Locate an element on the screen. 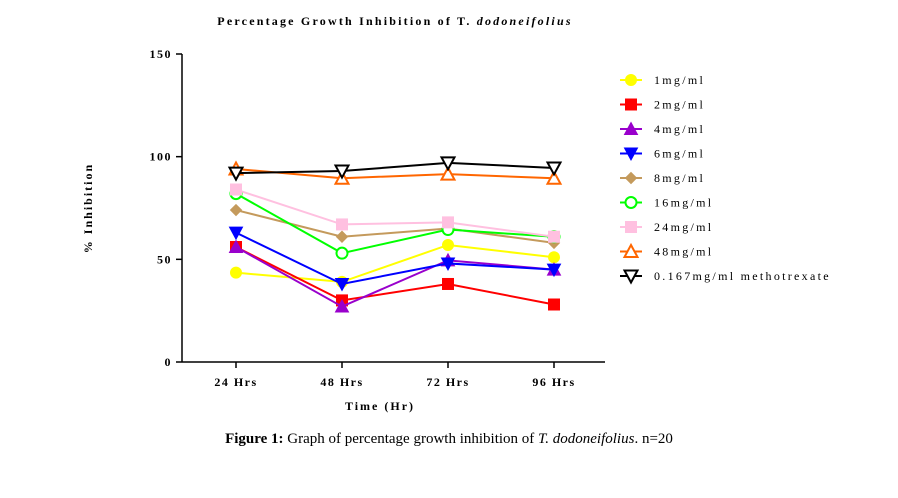  legend-label: 2mg/ml is located at coordinates (679, 105).